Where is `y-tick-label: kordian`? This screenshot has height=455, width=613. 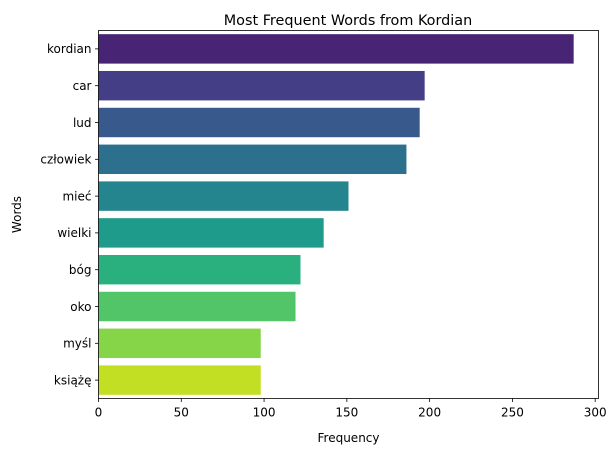 y-tick-label: kordian is located at coordinates (69, 49).